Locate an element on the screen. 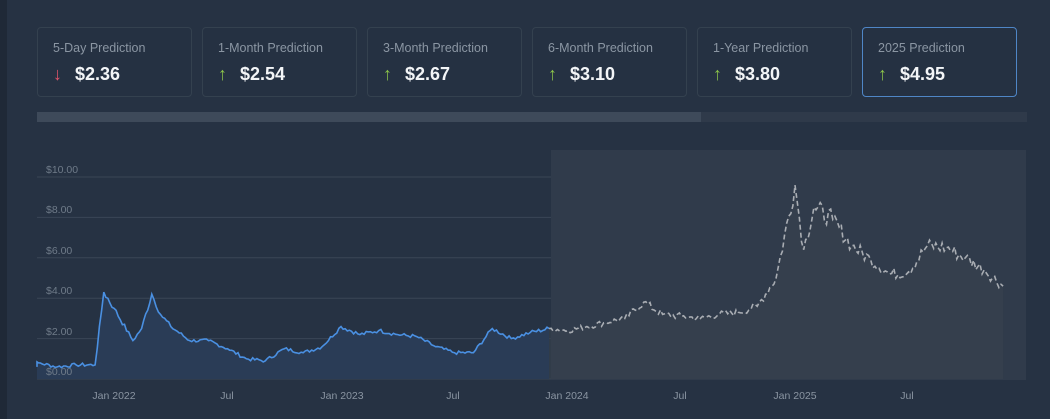  scrollbar-thumb is located at coordinates (369, 117).